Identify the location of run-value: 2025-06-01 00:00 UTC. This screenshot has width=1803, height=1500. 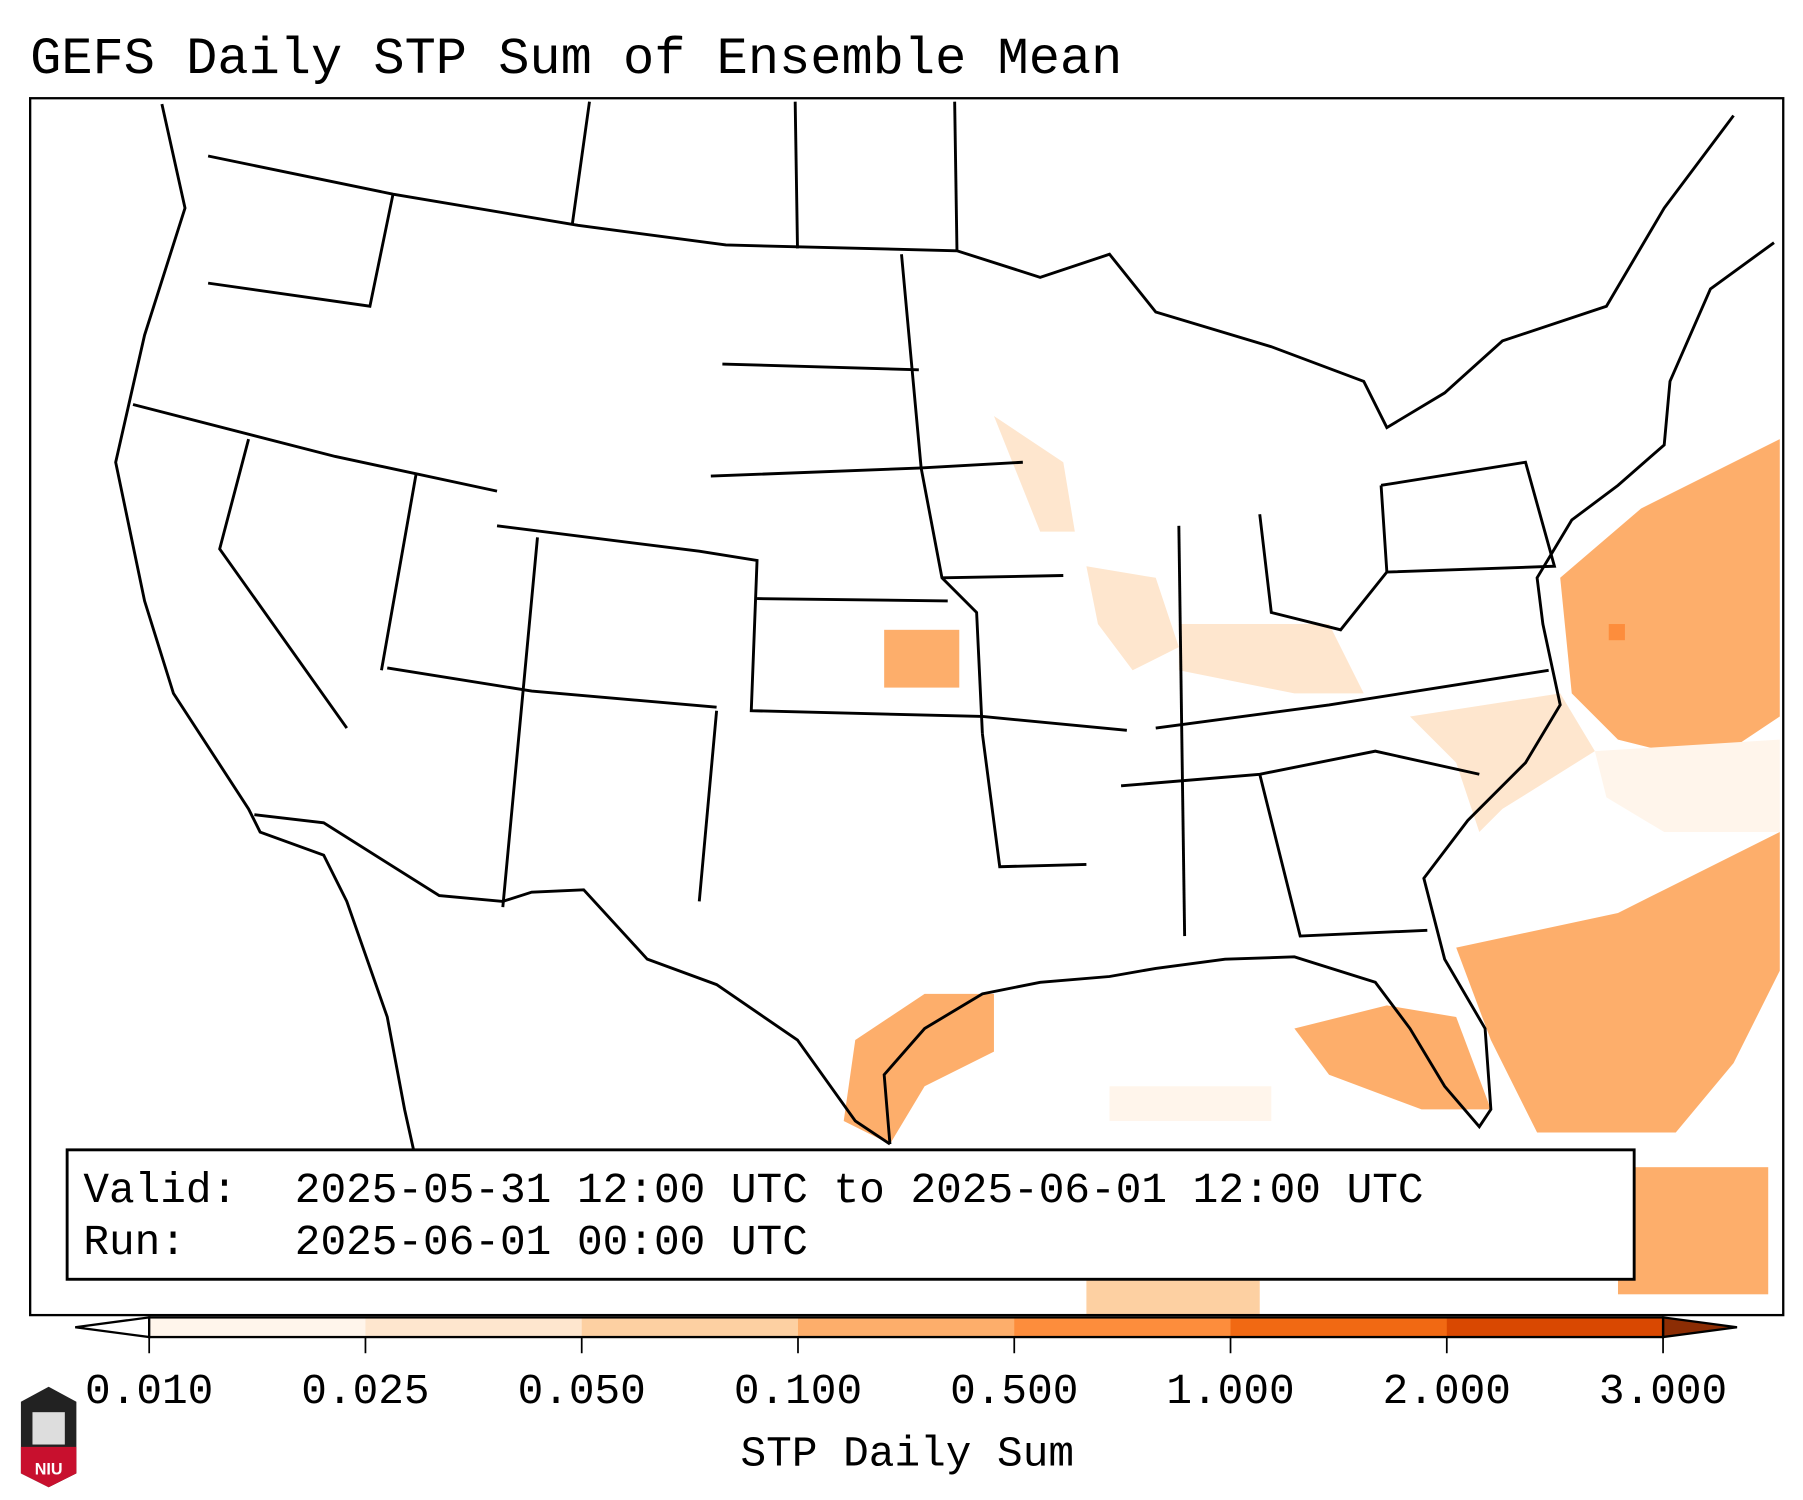
(551, 1242).